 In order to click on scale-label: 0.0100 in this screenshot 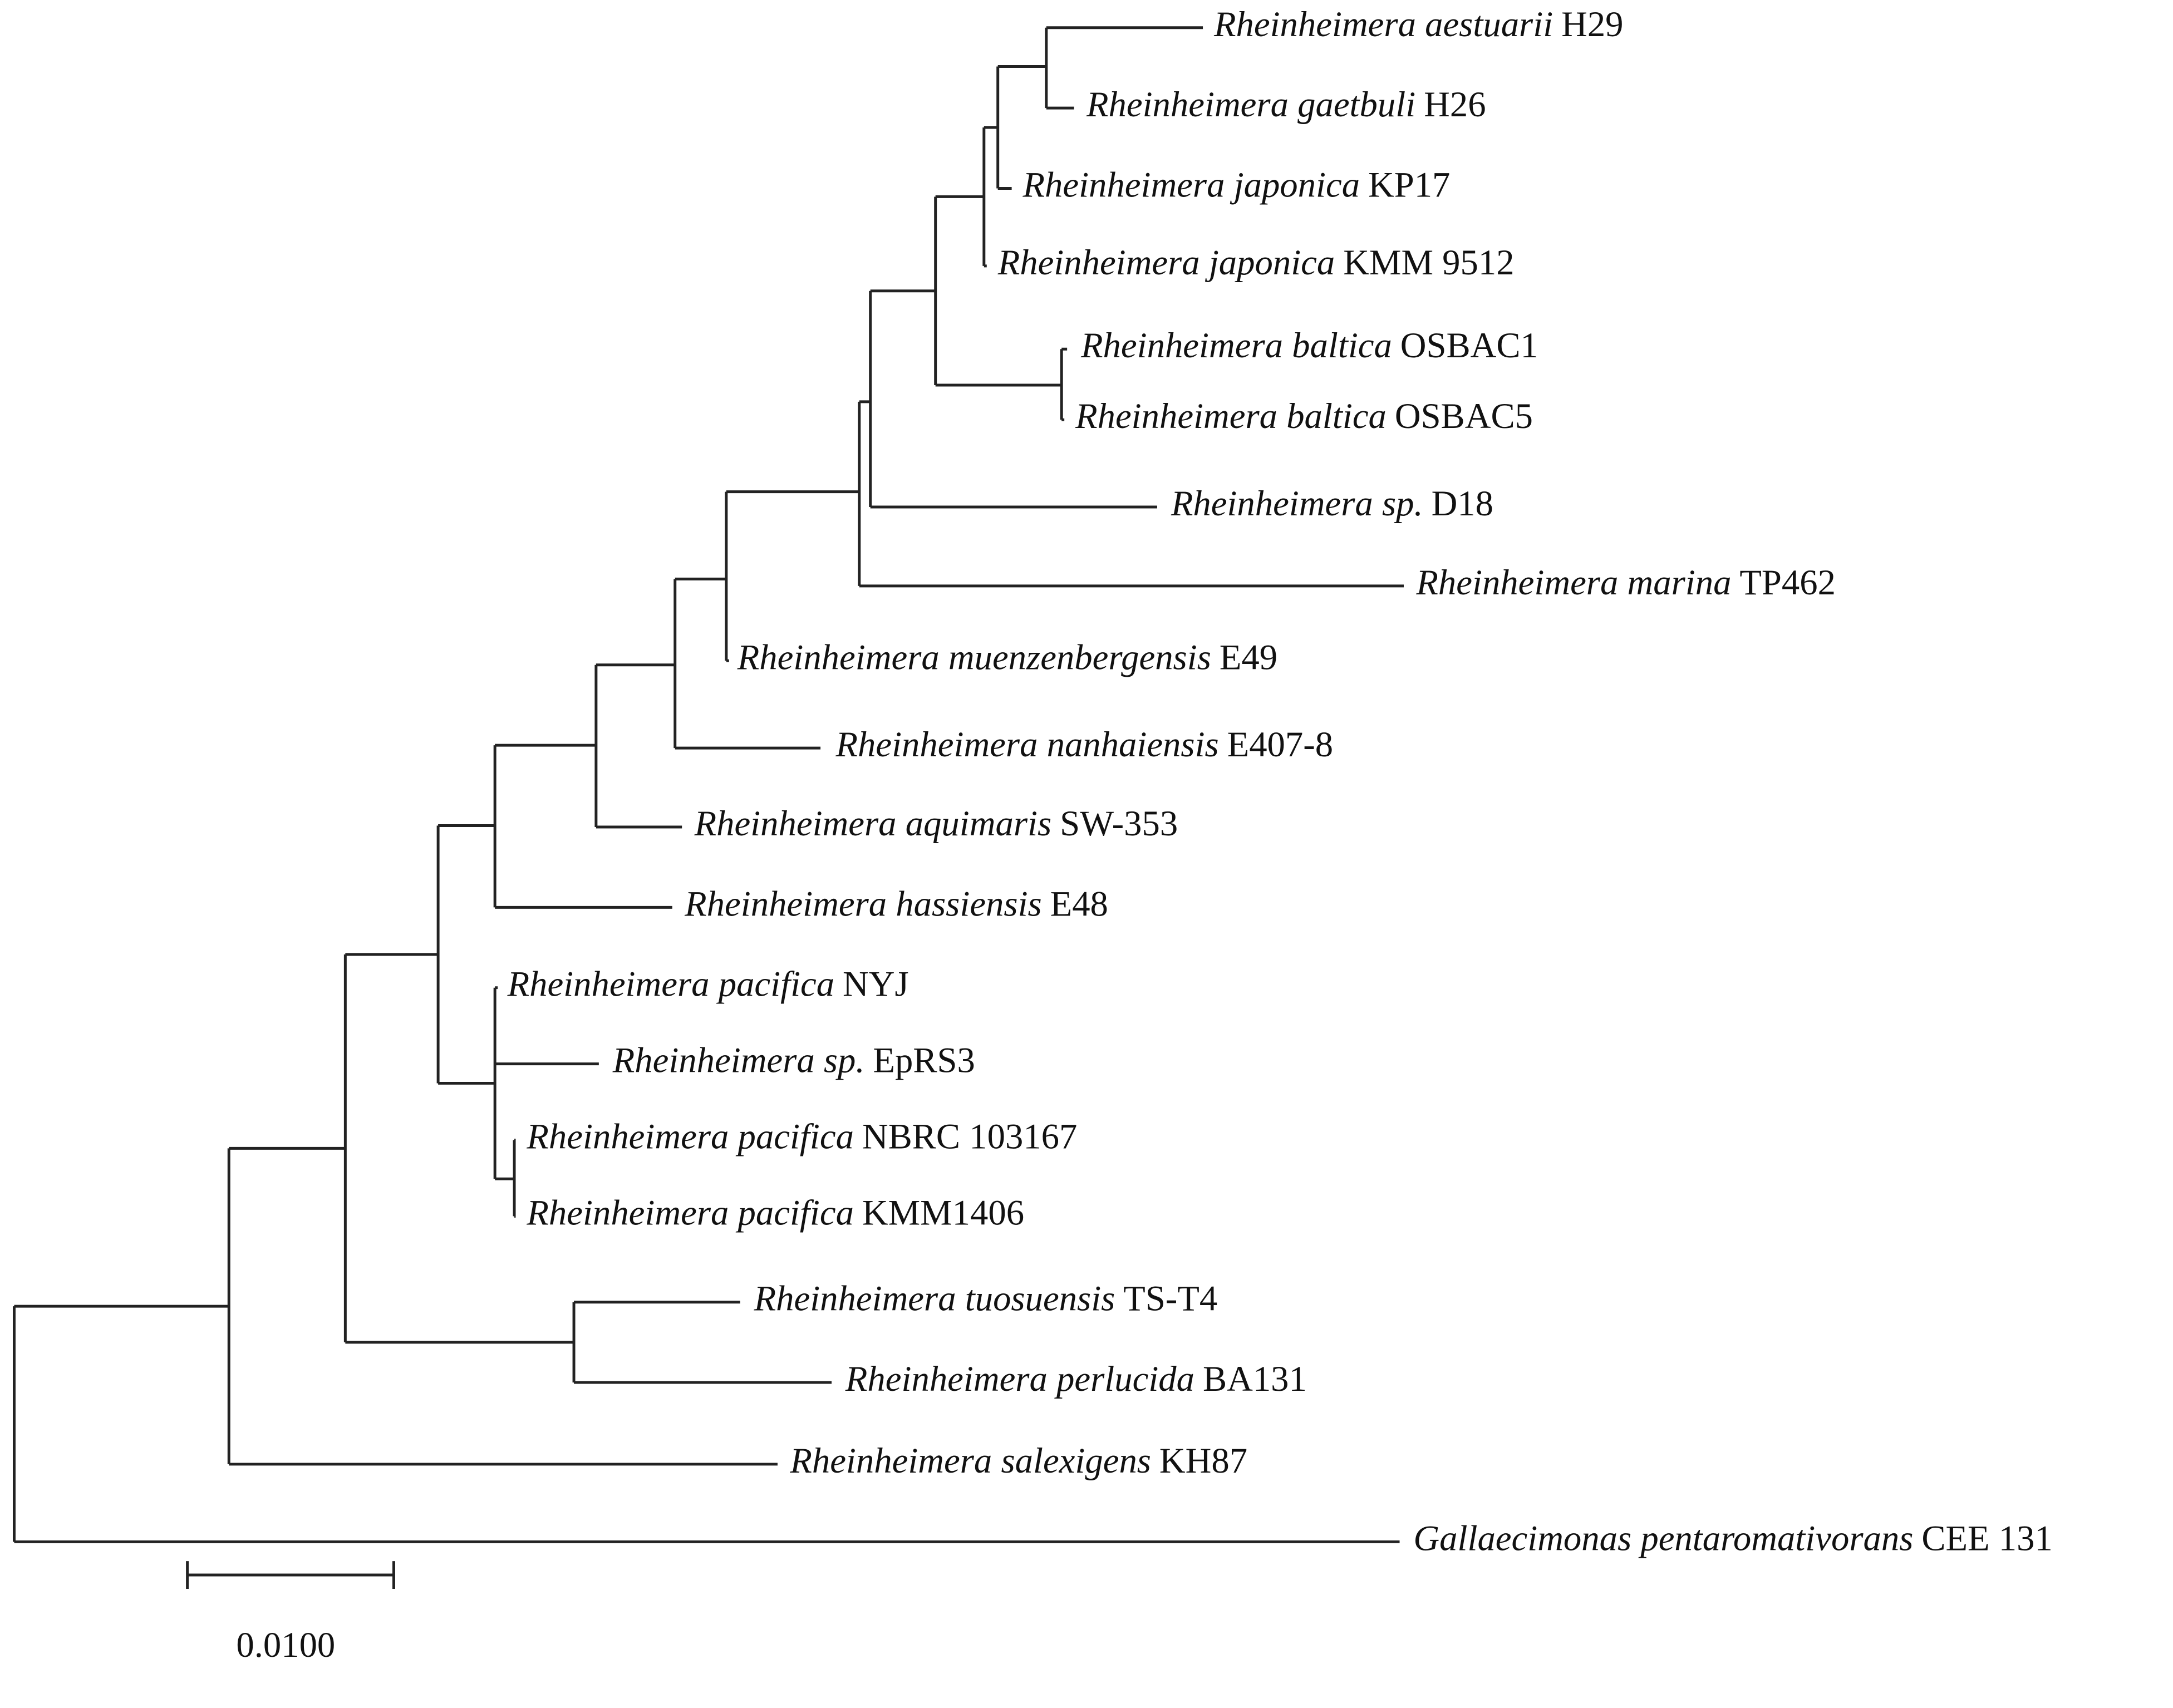, I will do `click(285, 1645)`.